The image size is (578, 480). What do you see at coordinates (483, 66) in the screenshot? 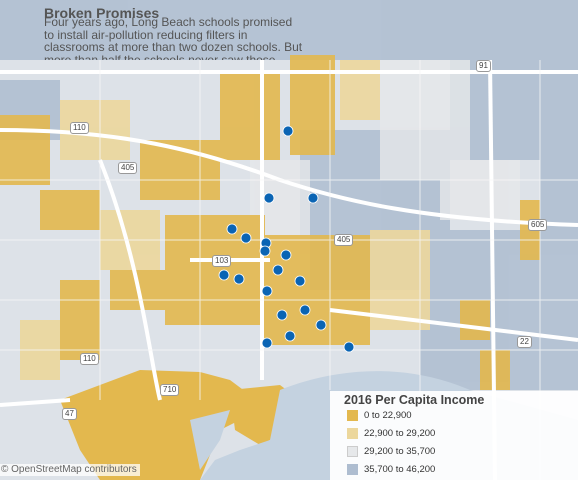
I see `highway-shield: 91` at bounding box center [483, 66].